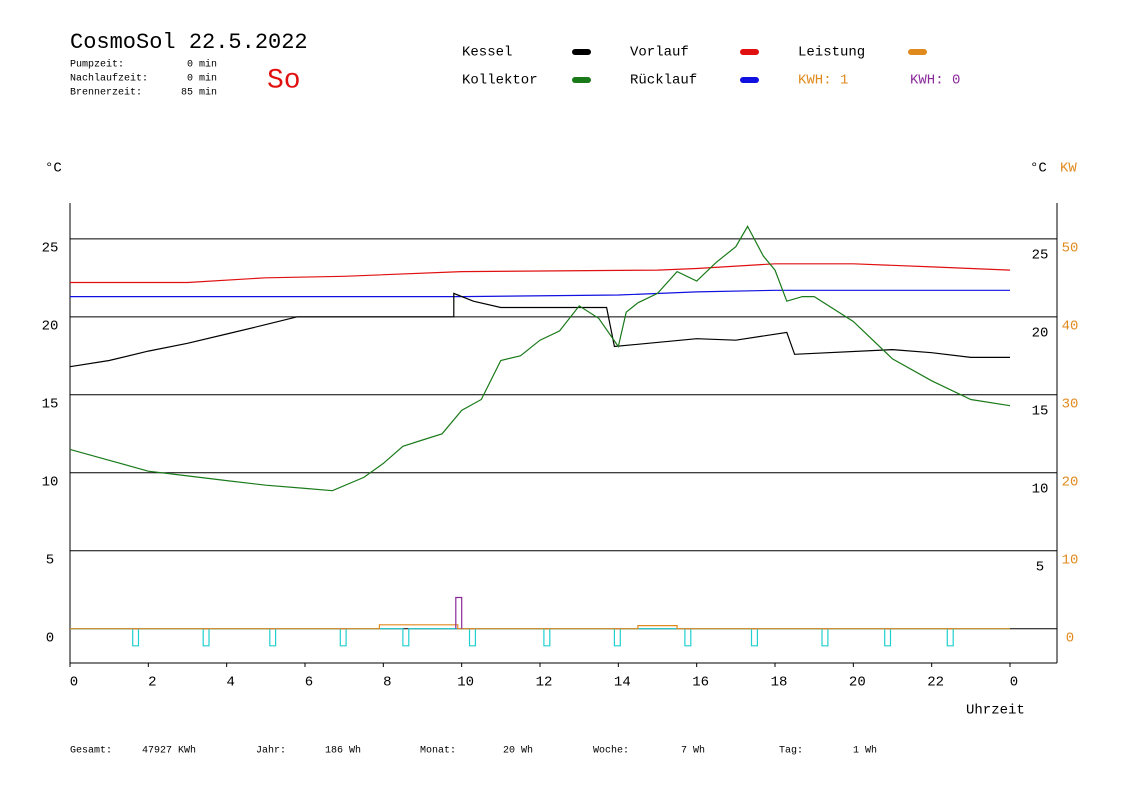 This screenshot has width=1148, height=812. What do you see at coordinates (106, 93) in the screenshot?
I see `stat-label: Brennerzeit:` at bounding box center [106, 93].